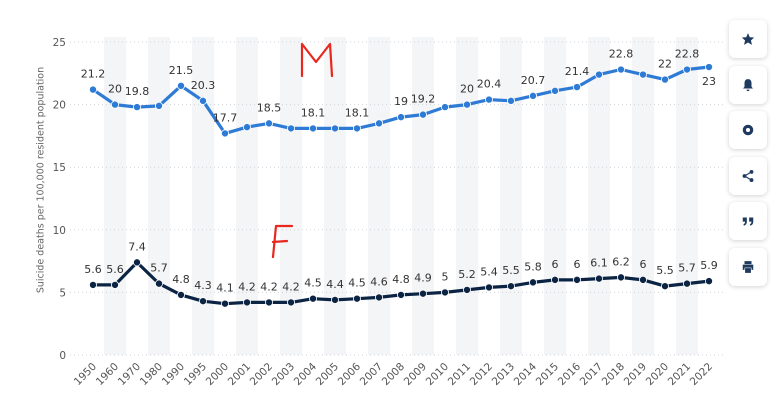 The width and height of the screenshot is (782, 407). I want to click on x-tick-label: 2010, so click(437, 374).